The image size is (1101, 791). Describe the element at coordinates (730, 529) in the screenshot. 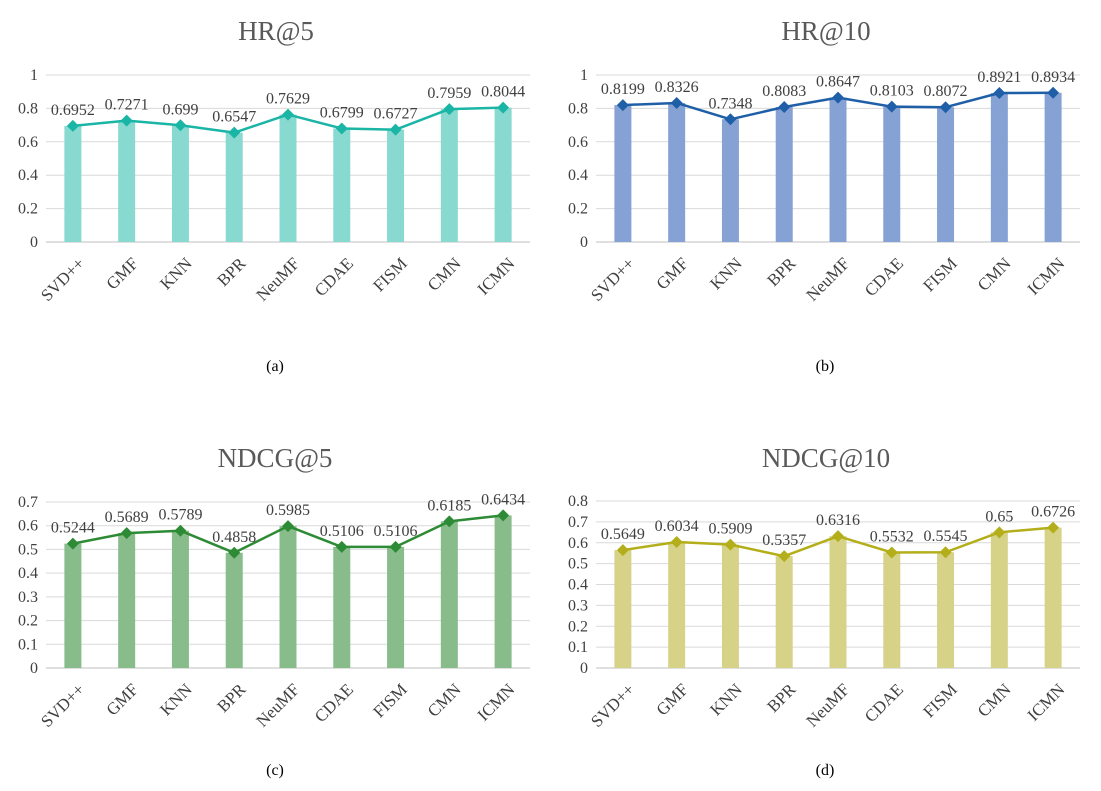

I see `data-label: 0.5909` at that location.